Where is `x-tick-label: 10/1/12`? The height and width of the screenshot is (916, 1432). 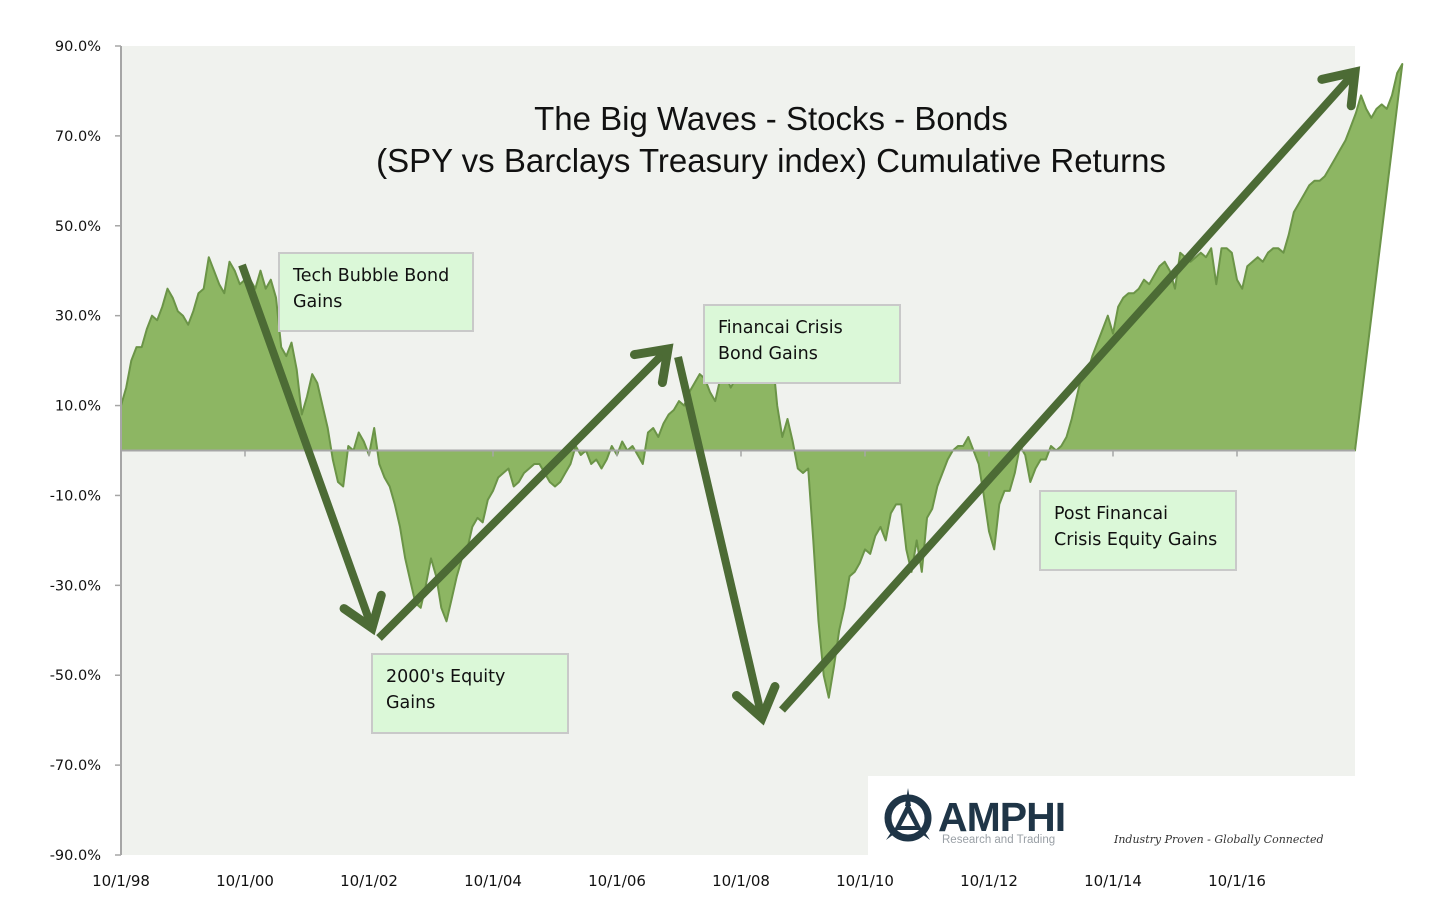
x-tick-label: 10/1/12 is located at coordinates (989, 881).